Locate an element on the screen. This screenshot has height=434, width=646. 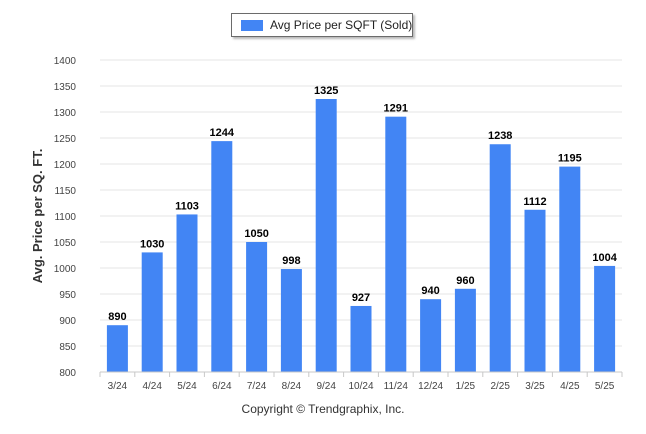
x-tick-label: 2/25 is located at coordinates (500, 386).